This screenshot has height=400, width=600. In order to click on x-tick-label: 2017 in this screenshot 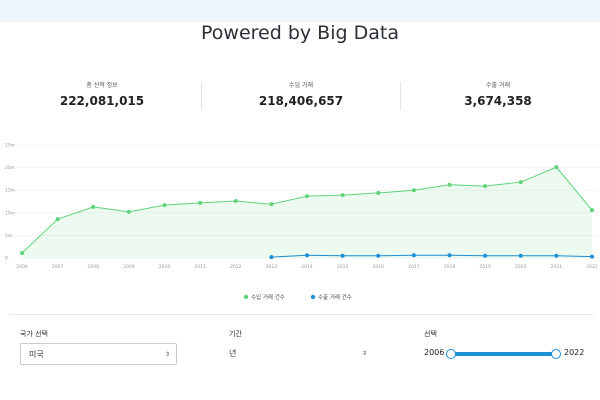, I will do `click(414, 267)`.